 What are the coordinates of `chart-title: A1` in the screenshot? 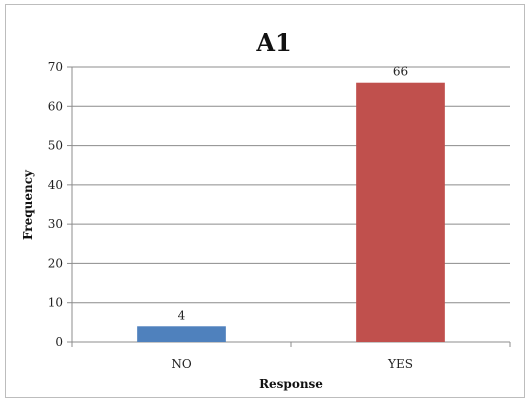 It's located at (273, 42).